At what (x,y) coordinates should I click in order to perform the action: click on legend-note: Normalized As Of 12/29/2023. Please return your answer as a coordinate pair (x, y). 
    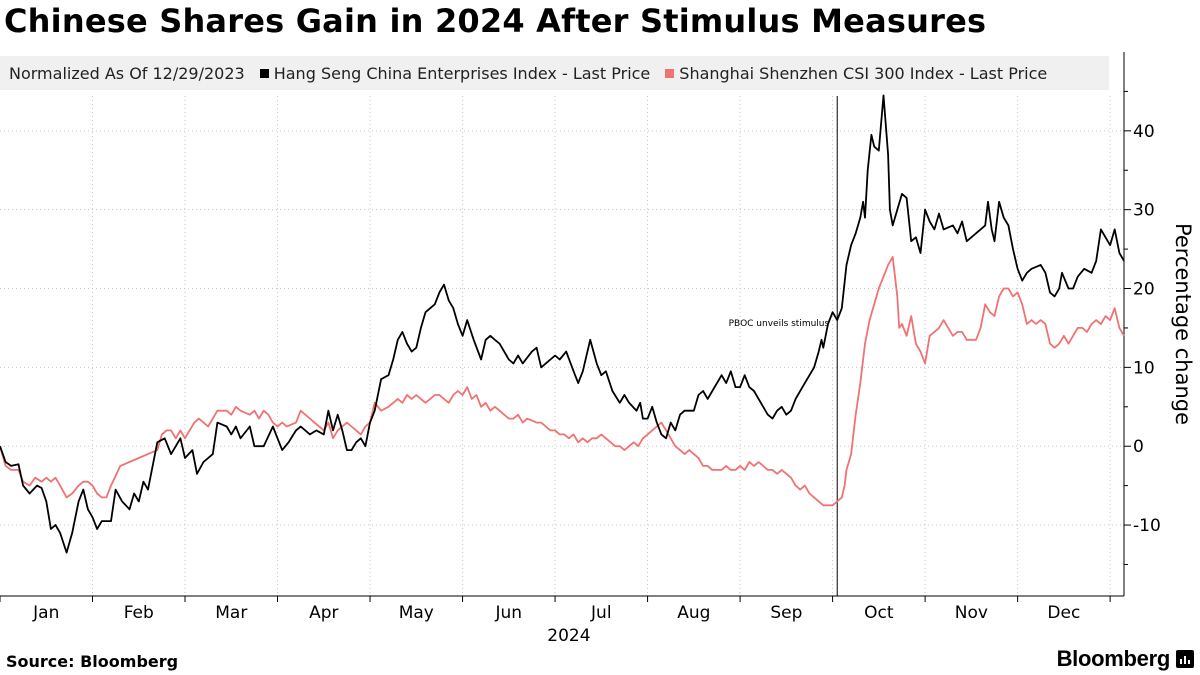
    Looking at the image, I should click on (127, 73).